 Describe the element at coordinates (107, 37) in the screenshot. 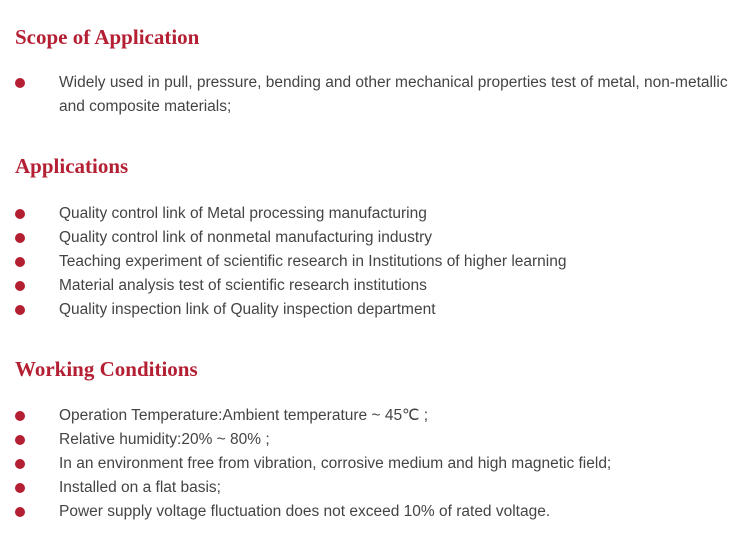

I see `section-title-scope: Scope of Application` at that location.